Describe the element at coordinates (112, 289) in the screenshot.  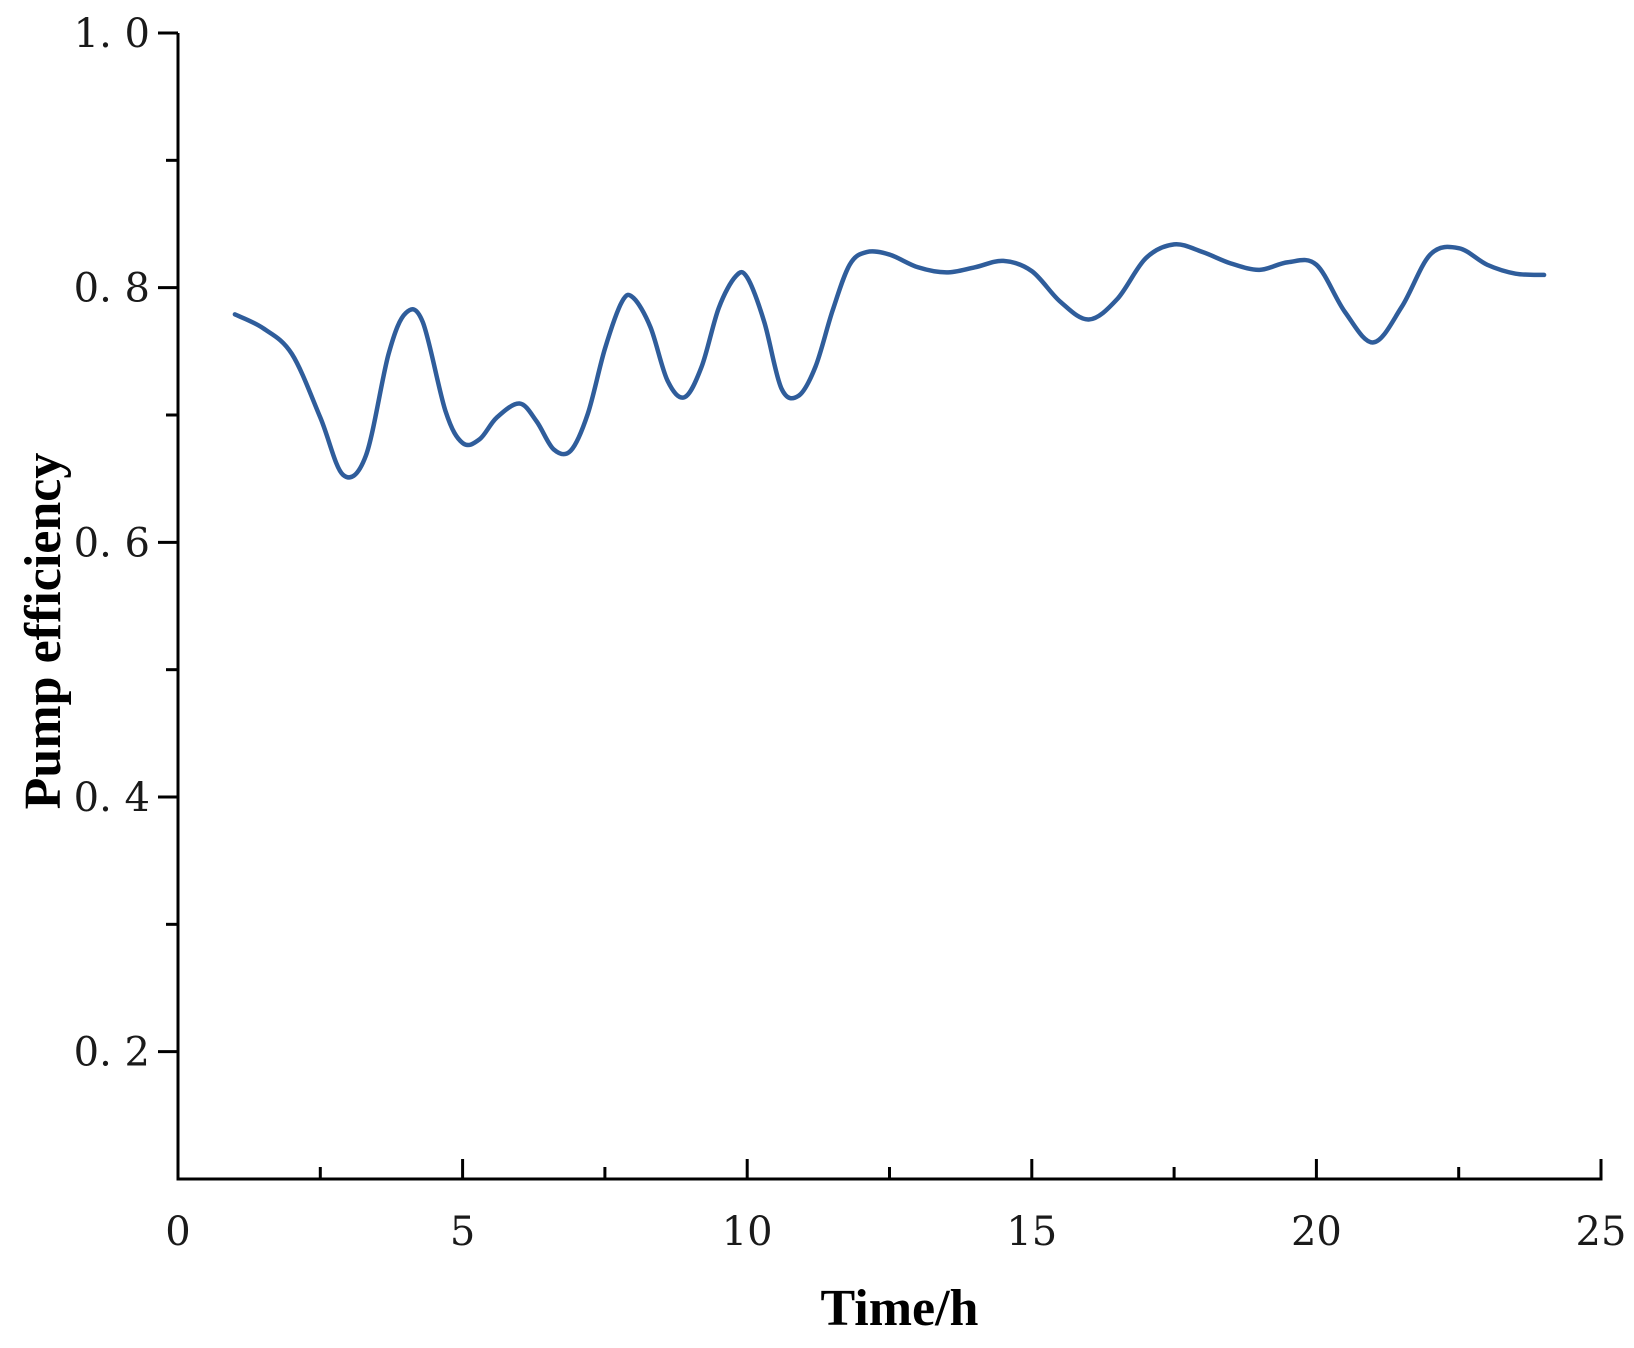
I see `y-tick-label: 0. 8` at that location.